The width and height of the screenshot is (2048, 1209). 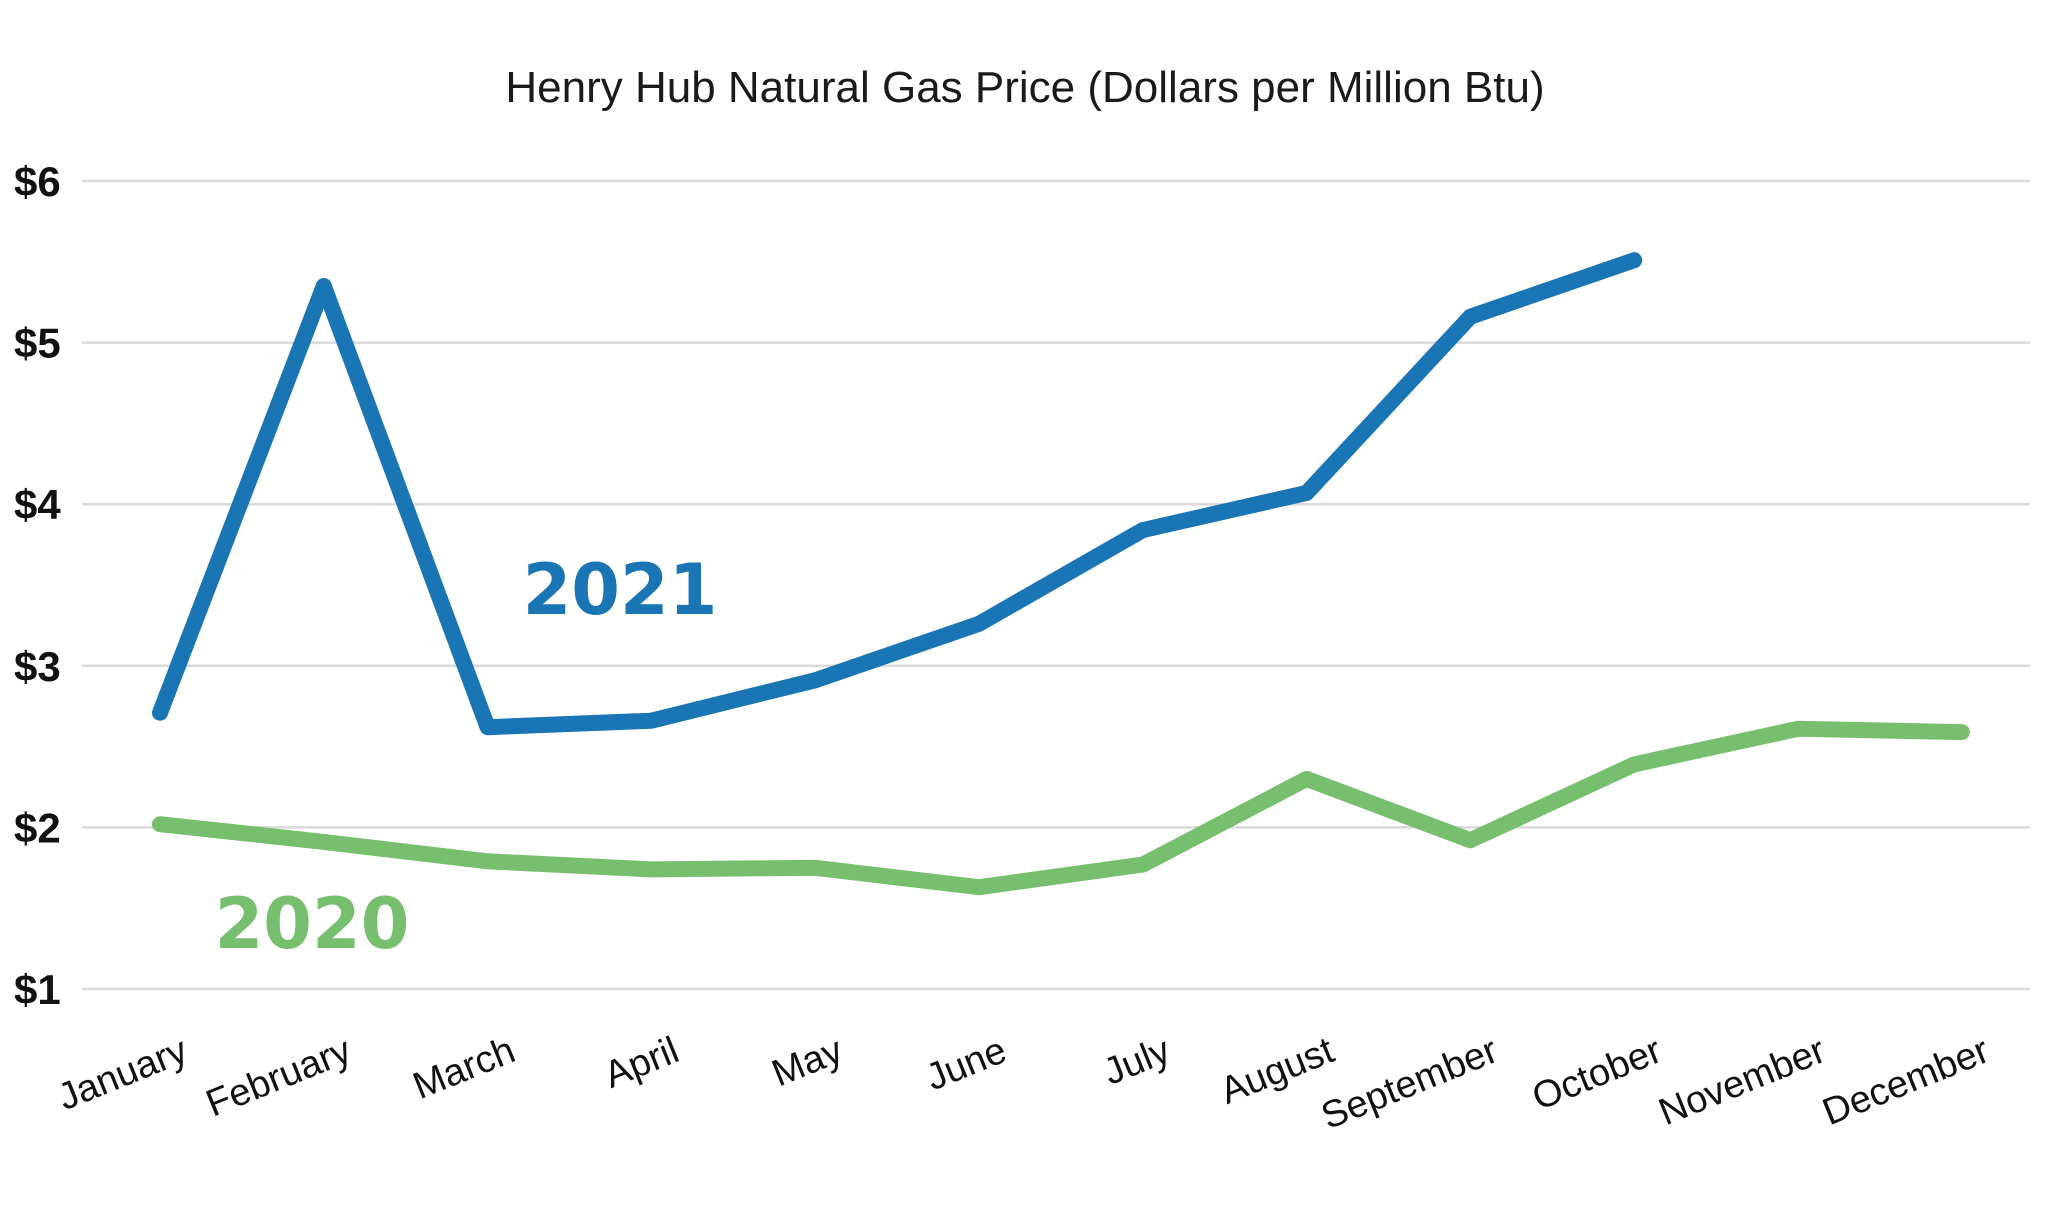 I want to click on x-tick-label: November, so click(x=1742, y=1081).